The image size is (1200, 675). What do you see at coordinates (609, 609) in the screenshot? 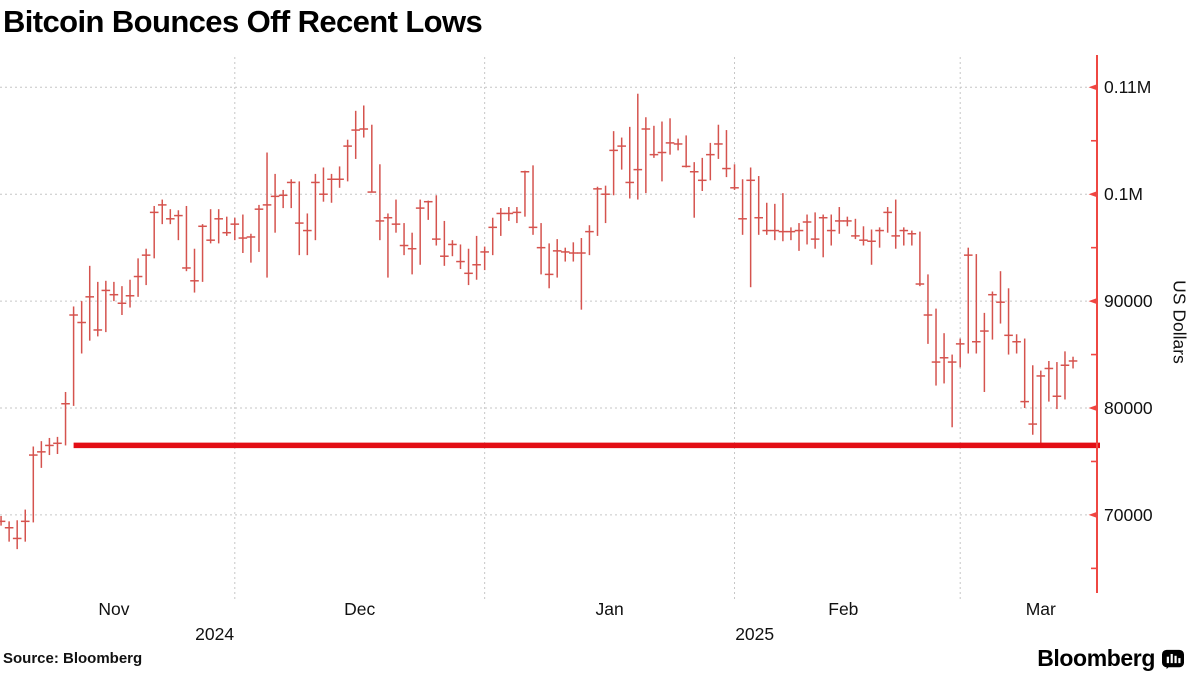
I see `x-axis-month-label: Jan` at bounding box center [609, 609].